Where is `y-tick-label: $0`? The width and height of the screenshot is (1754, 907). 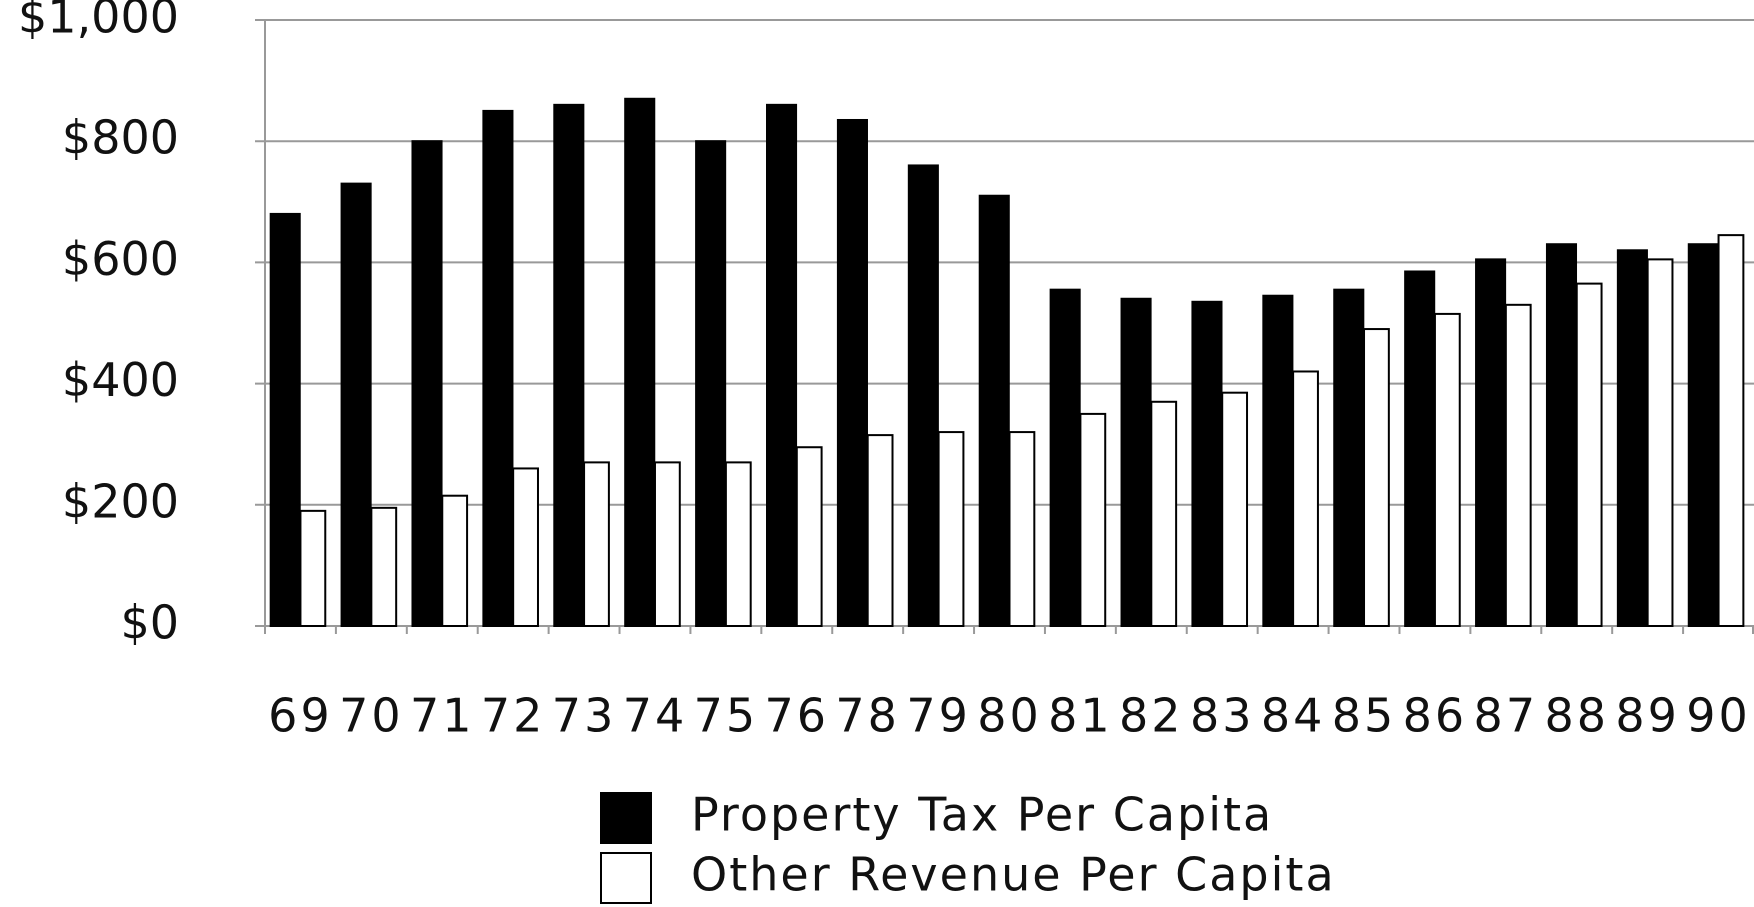 y-tick-label: $0 is located at coordinates (149, 623).